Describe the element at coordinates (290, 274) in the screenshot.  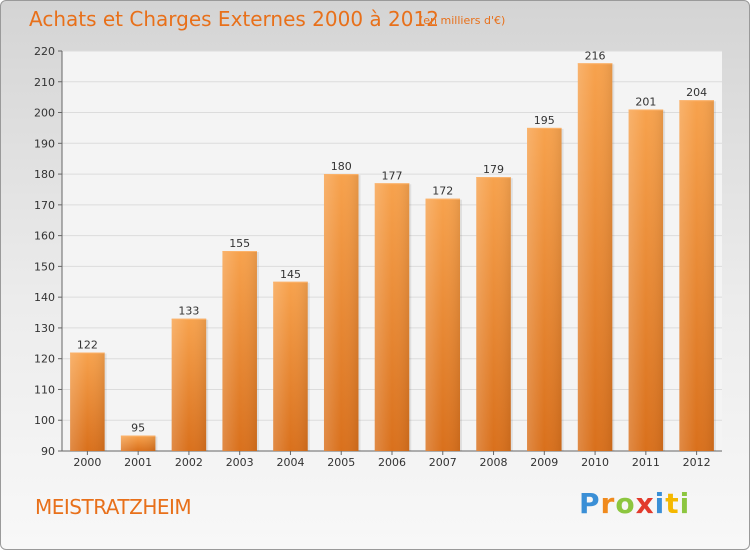
I see `data-label: 145` at that location.